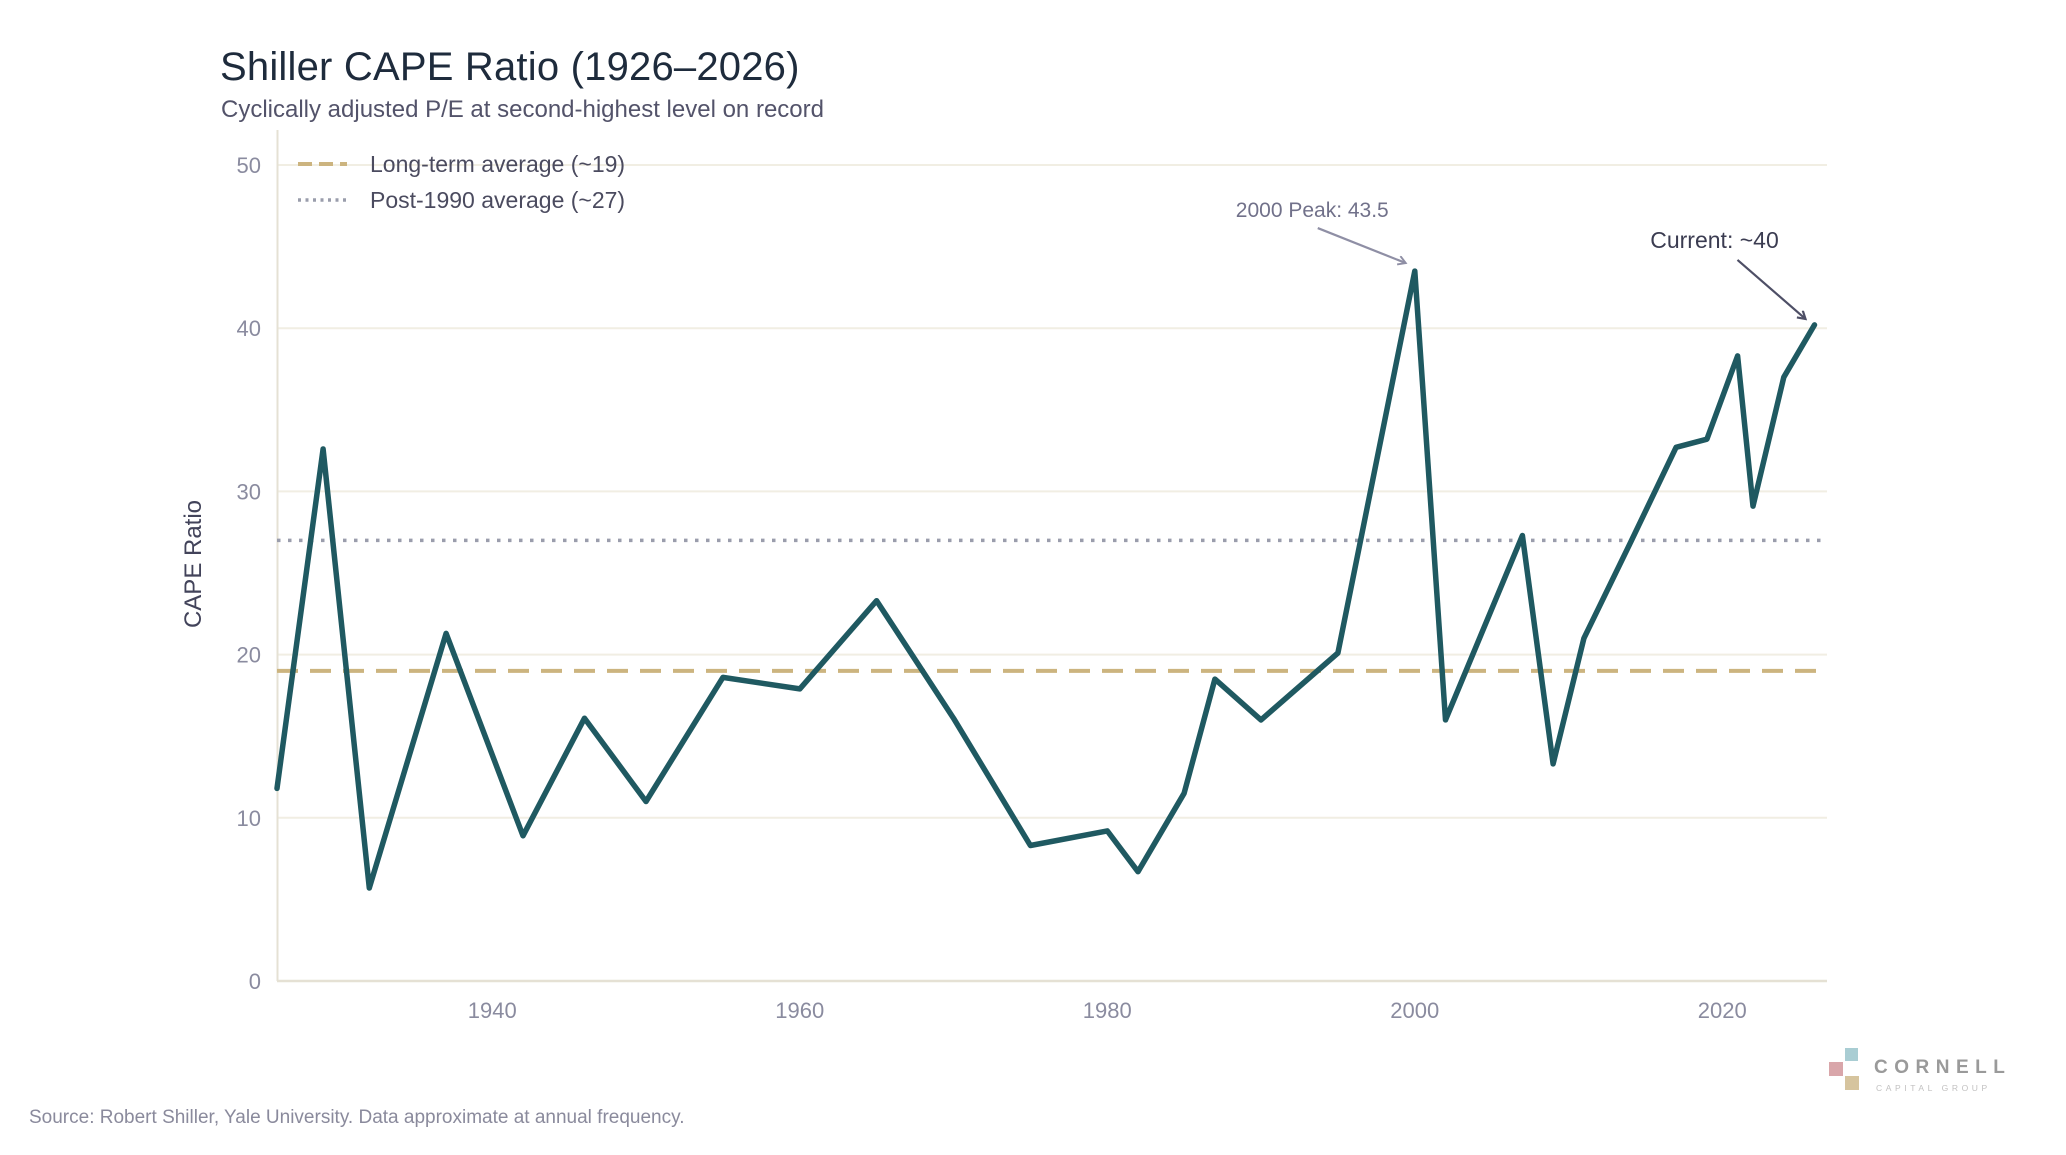 Image resolution: width=2066 pixels, height=1155 pixels. Describe the element at coordinates (1943, 1067) in the screenshot. I see `logo-name: CORNELL` at that location.